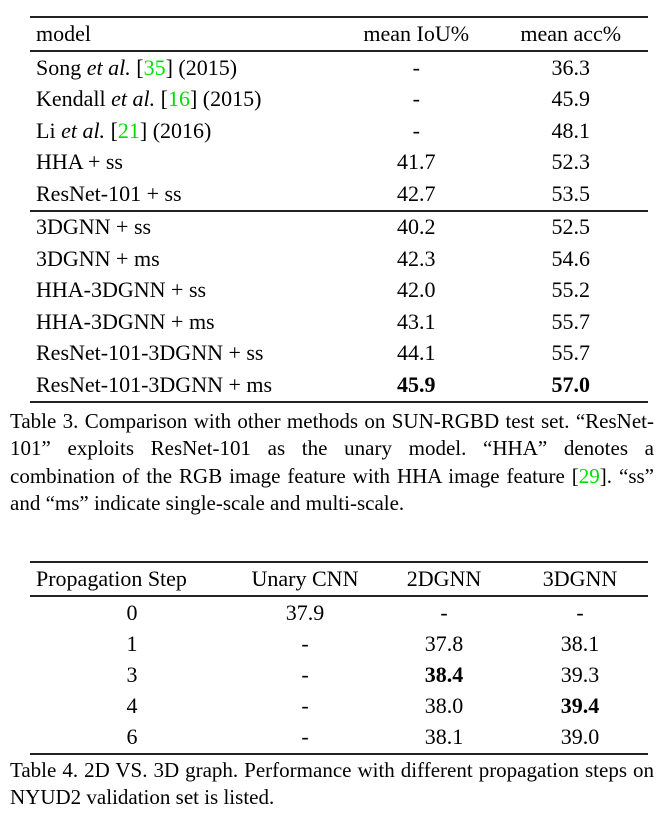 The height and width of the screenshot is (829, 663). What do you see at coordinates (339, 354) in the screenshot?
I see `table-row: ResNet-101-3DGNN + ss 44.1 55.7` at bounding box center [339, 354].